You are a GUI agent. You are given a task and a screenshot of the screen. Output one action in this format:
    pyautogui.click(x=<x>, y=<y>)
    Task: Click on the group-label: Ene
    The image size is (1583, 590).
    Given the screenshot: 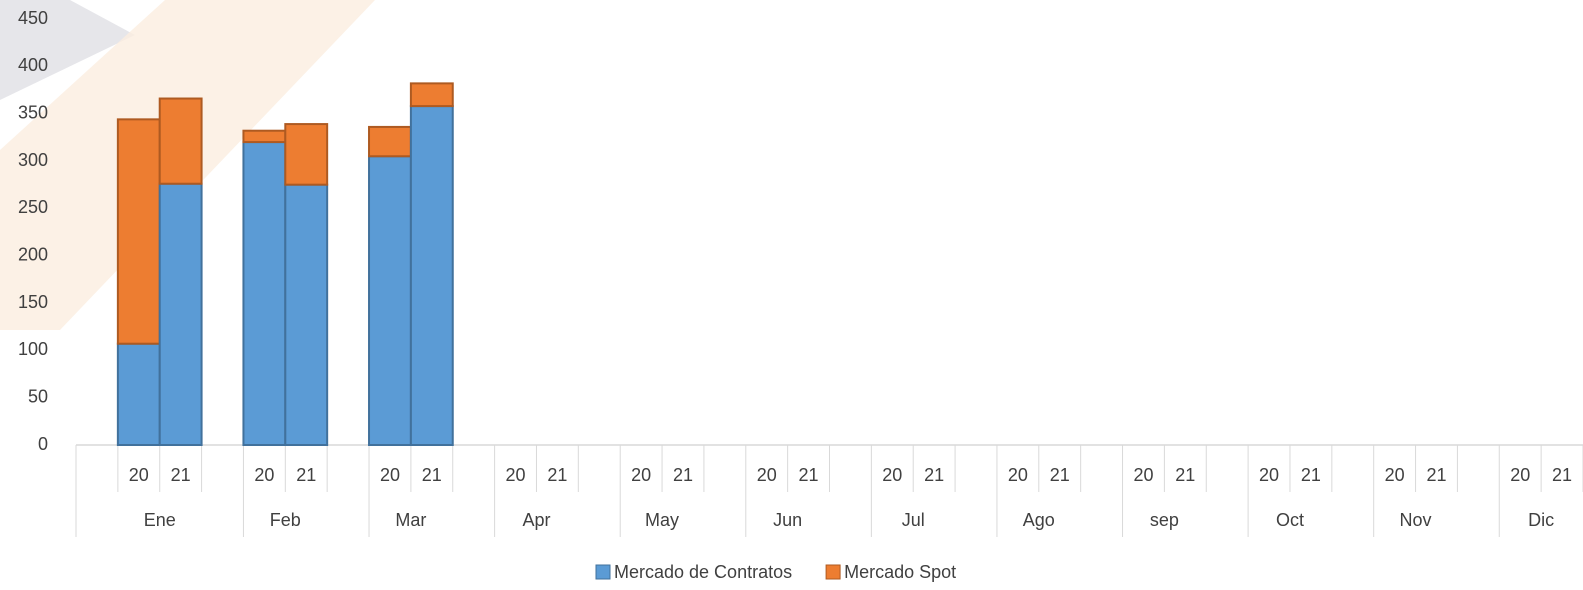 What is the action you would take?
    pyautogui.click(x=160, y=520)
    